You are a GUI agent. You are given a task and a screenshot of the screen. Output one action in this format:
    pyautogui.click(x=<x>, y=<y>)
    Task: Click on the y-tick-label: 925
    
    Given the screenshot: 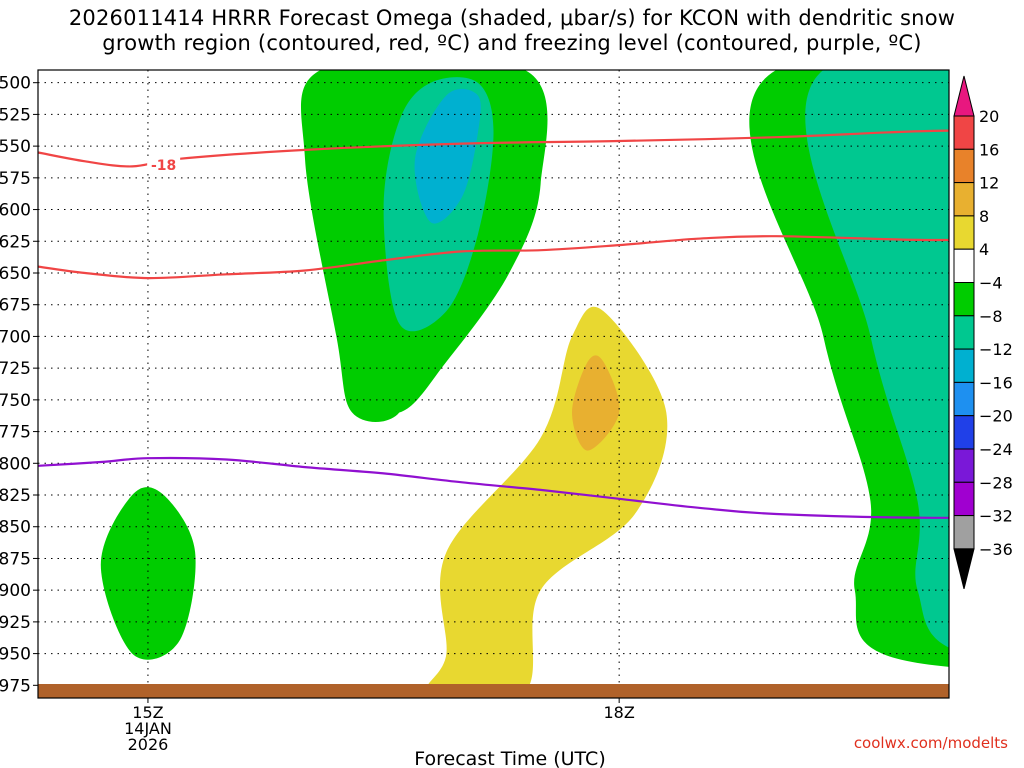 What is the action you would take?
    pyautogui.click(x=15, y=623)
    